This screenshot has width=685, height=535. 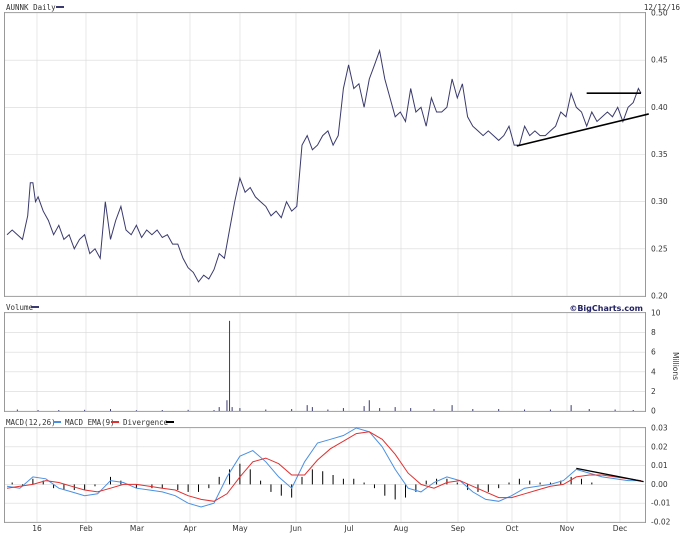 I want to click on y-tick-label: -0.02, so click(x=661, y=522).